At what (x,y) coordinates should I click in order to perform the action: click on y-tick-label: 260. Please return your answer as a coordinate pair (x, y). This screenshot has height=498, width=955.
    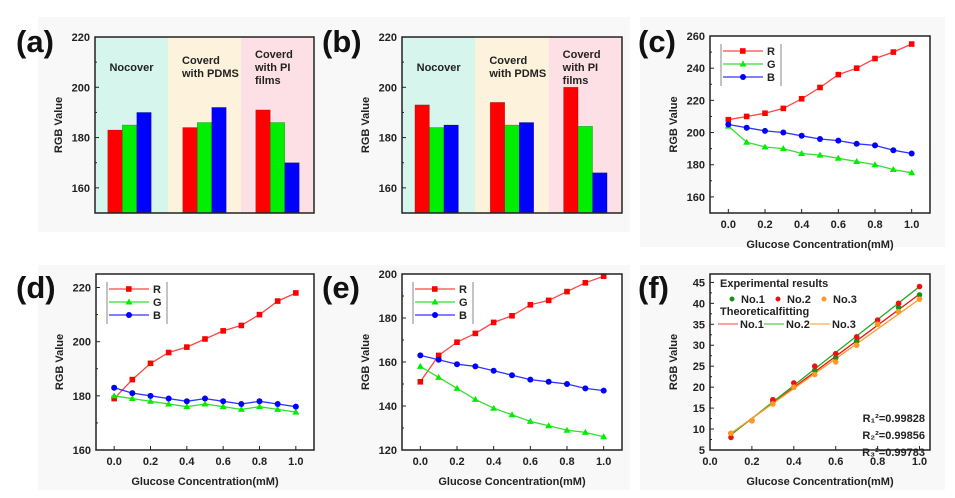
    Looking at the image, I should click on (696, 37).